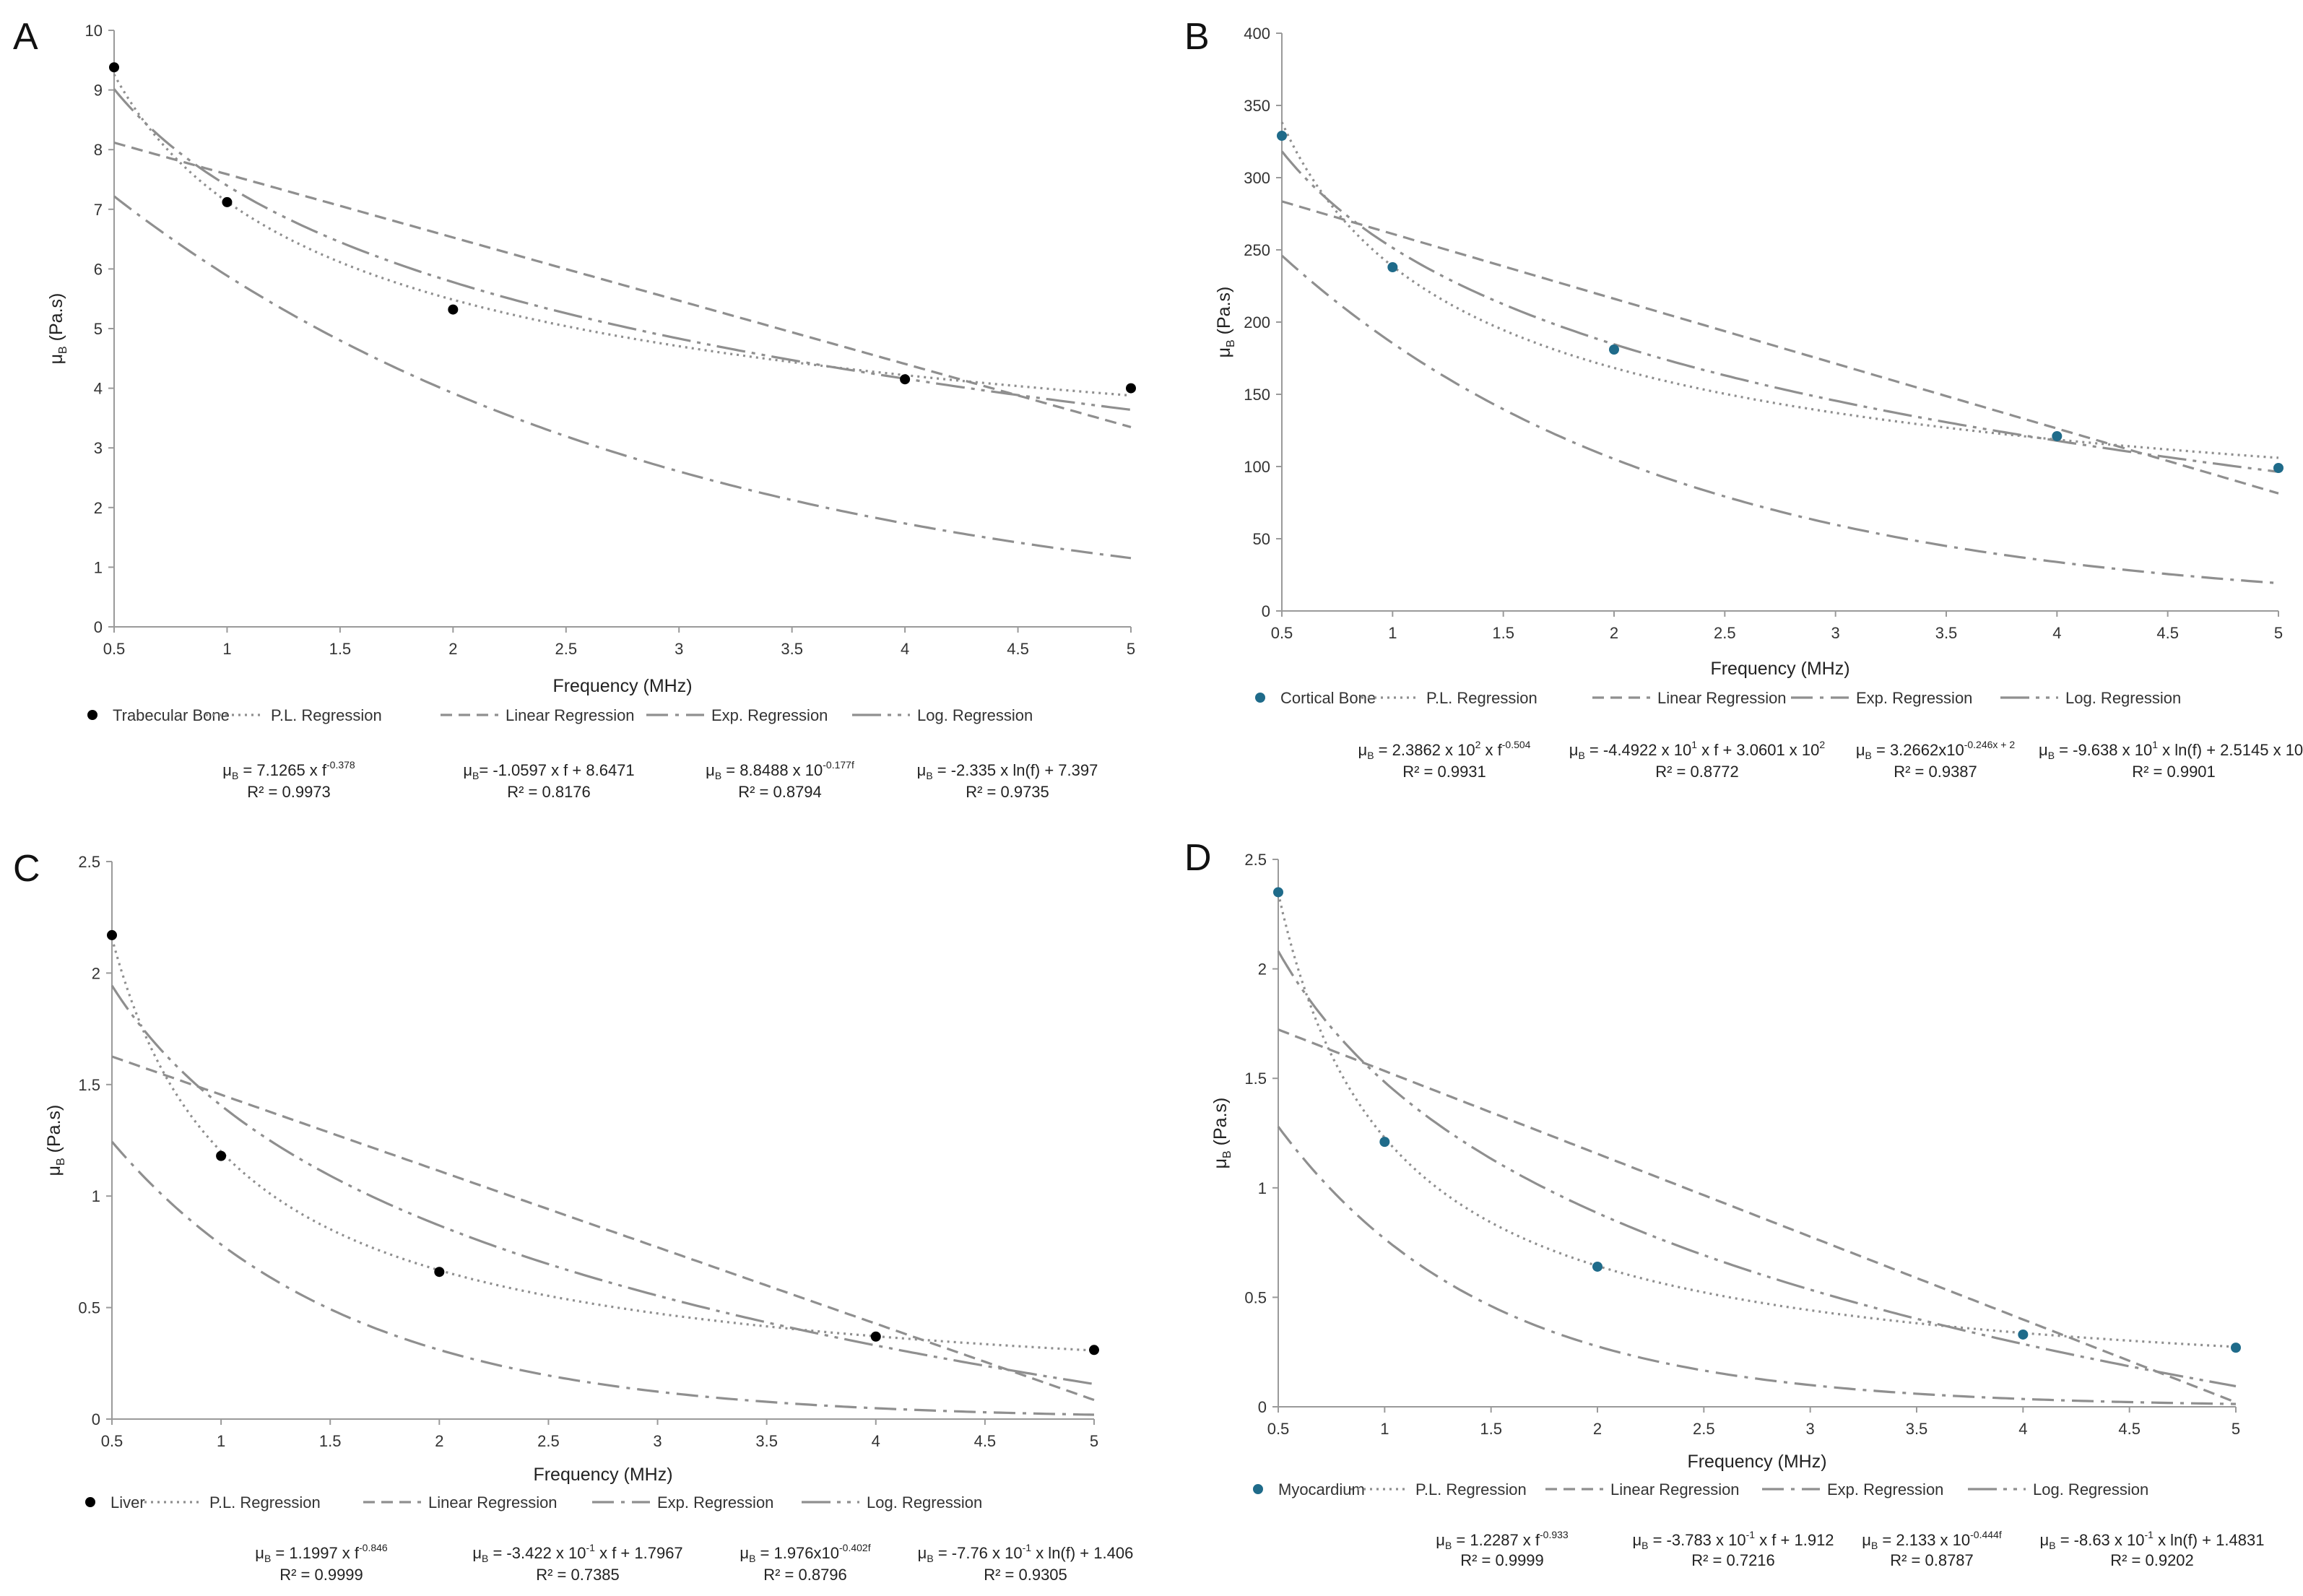 The width and height of the screenshot is (2303, 1596). Describe the element at coordinates (1779, 311) in the screenshot. I see `log-fit-curve` at that location.